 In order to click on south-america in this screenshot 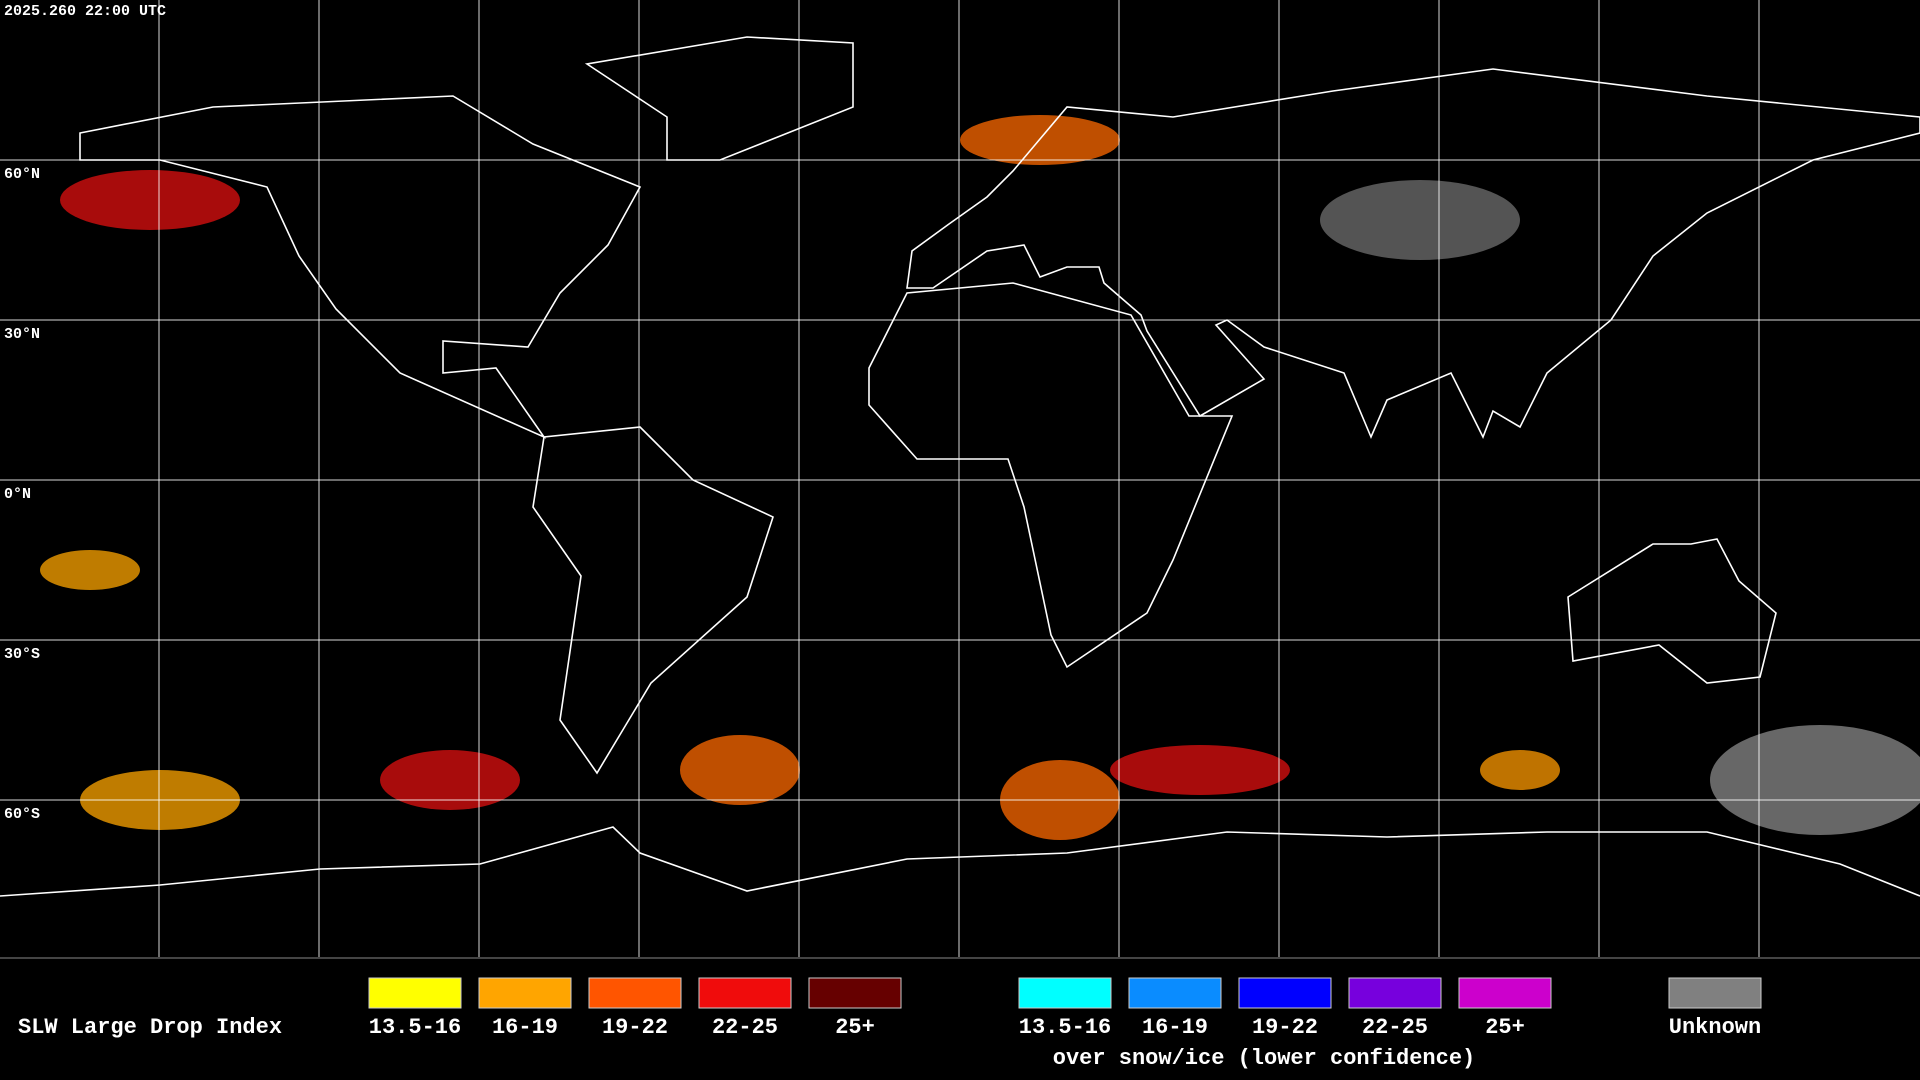, I will do `click(653, 600)`.